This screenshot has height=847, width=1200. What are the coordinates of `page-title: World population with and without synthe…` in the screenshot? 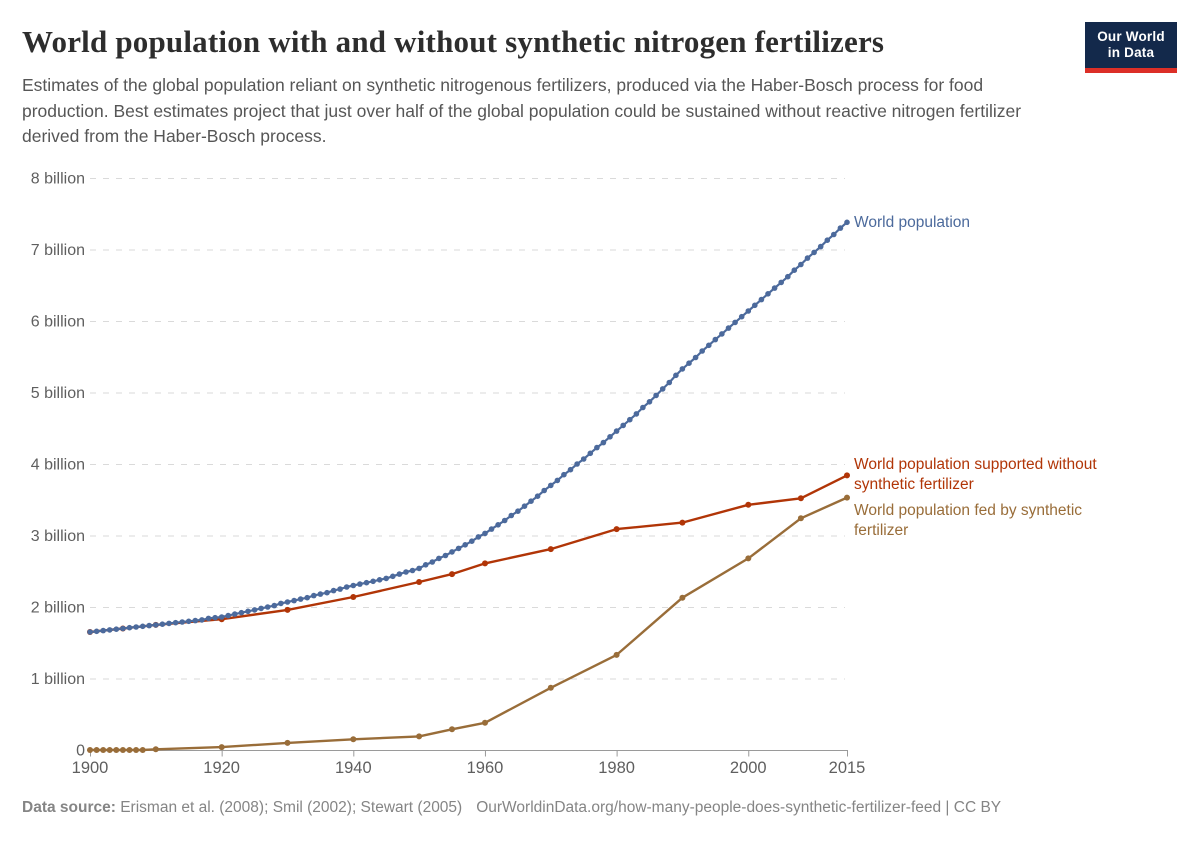 It's located at (453, 41).